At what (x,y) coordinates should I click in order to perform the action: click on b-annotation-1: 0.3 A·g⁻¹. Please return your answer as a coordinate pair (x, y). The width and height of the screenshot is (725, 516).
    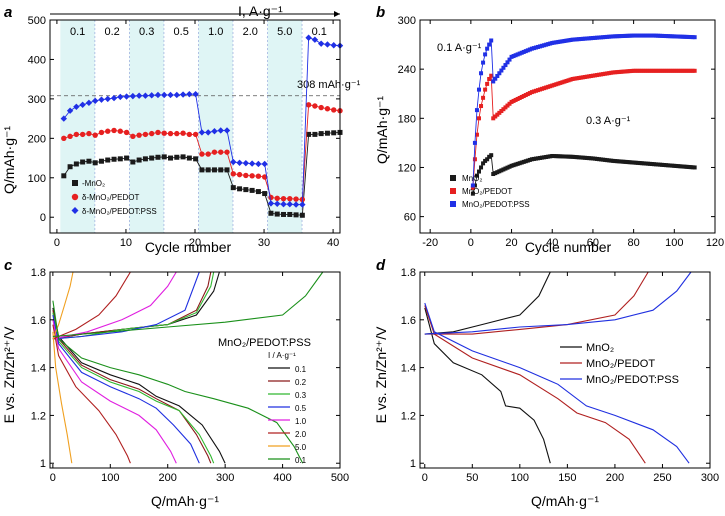
    Looking at the image, I should click on (608, 121).